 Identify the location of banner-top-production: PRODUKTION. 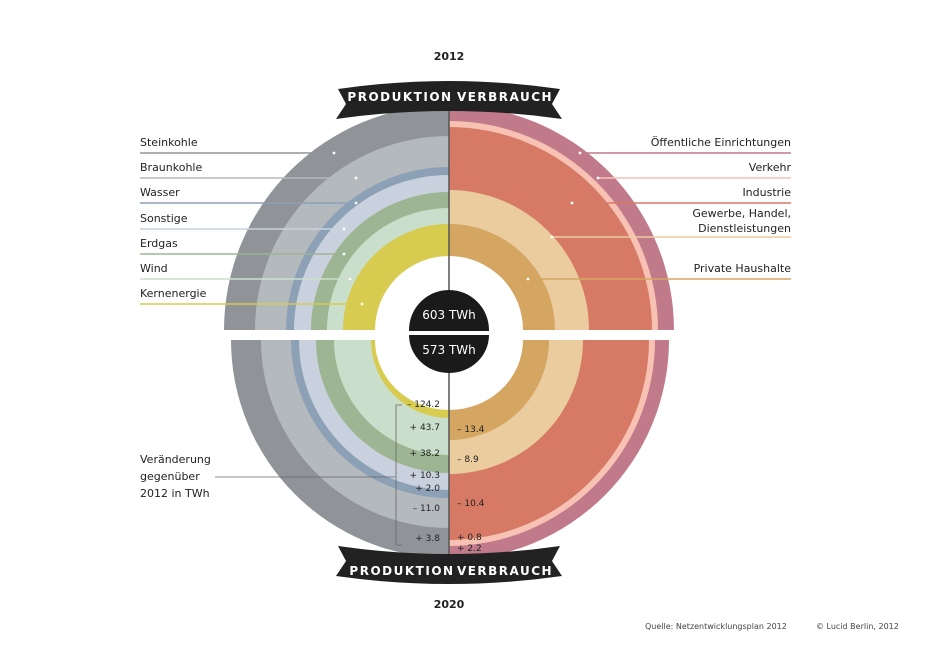
(399, 97).